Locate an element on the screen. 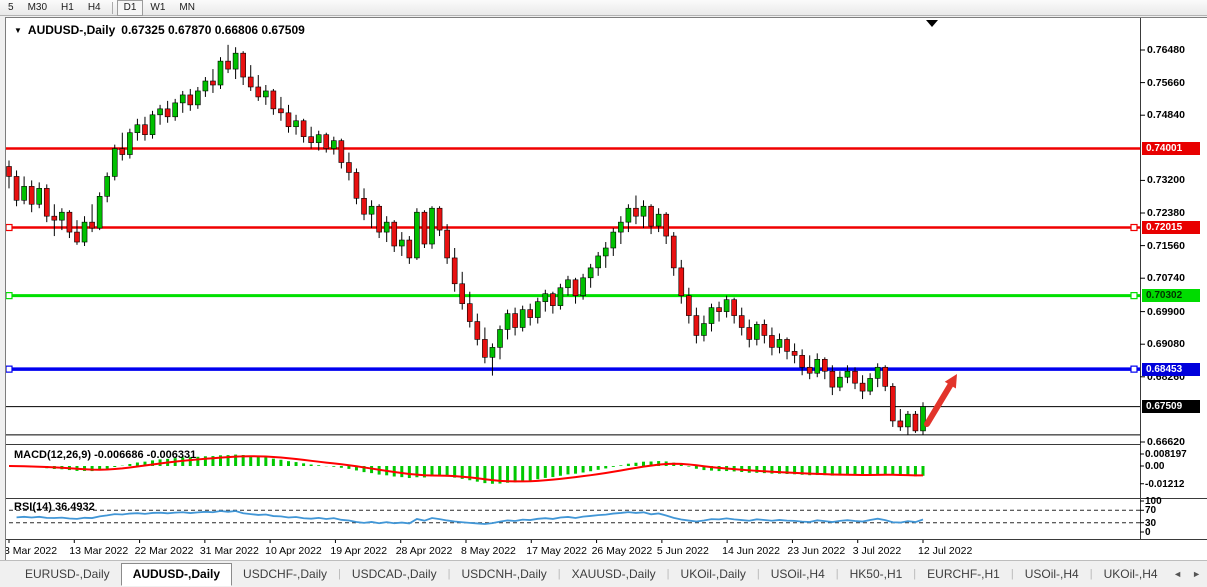  tab-eurusd-daily: EURUSD-,Daily is located at coordinates (67, 574).